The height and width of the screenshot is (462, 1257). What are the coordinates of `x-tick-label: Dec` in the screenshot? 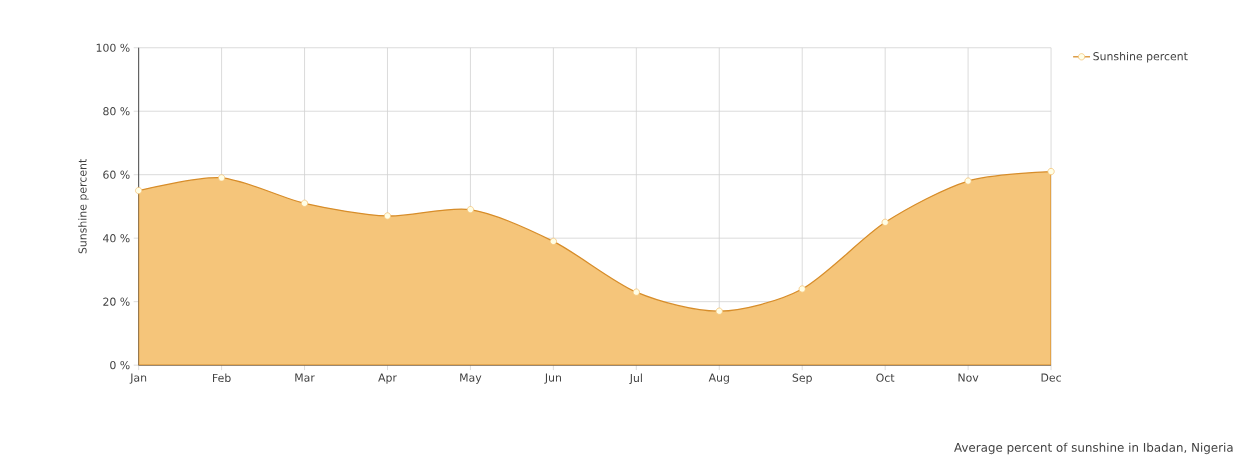 It's located at (1051, 377).